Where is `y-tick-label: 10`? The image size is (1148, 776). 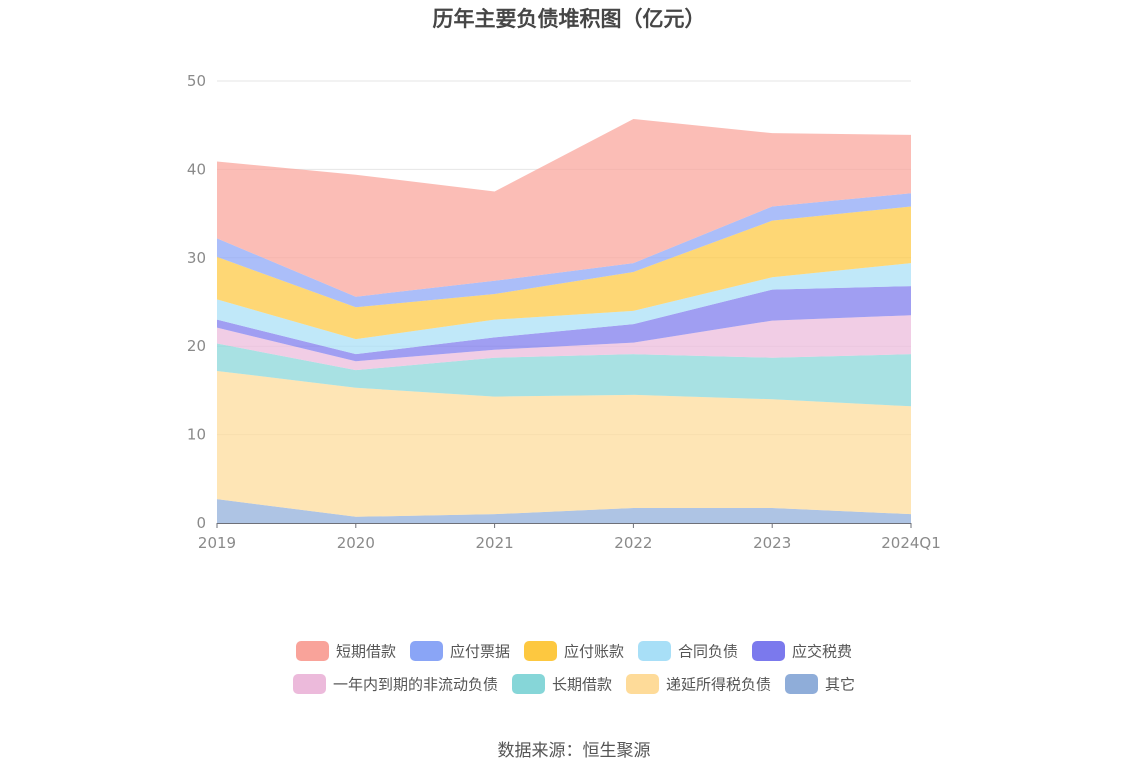
y-tick-label: 10 is located at coordinates (196, 435).